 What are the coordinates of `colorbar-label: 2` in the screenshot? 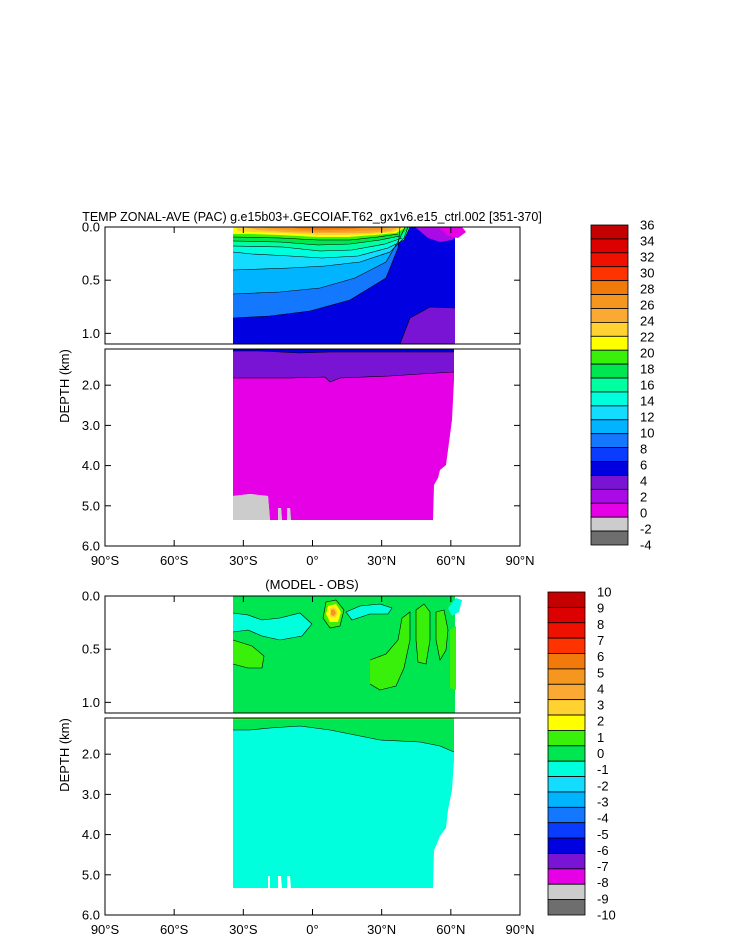 It's located at (643, 497).